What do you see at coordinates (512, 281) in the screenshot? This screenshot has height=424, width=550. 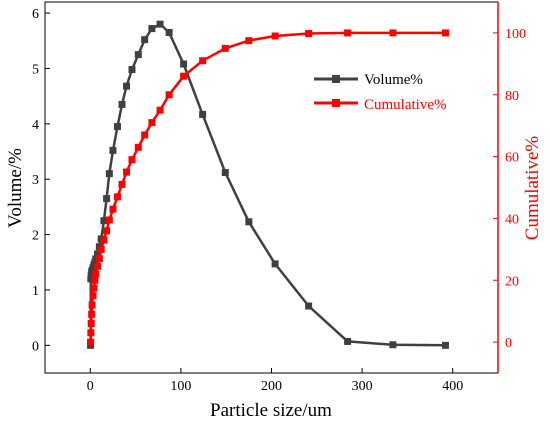 I see `y2-tick-label-20: 20` at bounding box center [512, 281].